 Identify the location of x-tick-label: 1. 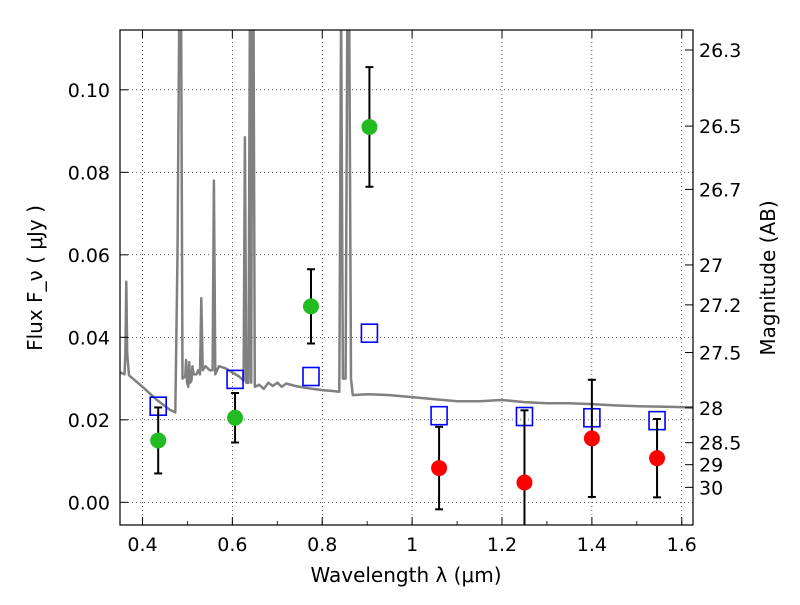
(412, 545).